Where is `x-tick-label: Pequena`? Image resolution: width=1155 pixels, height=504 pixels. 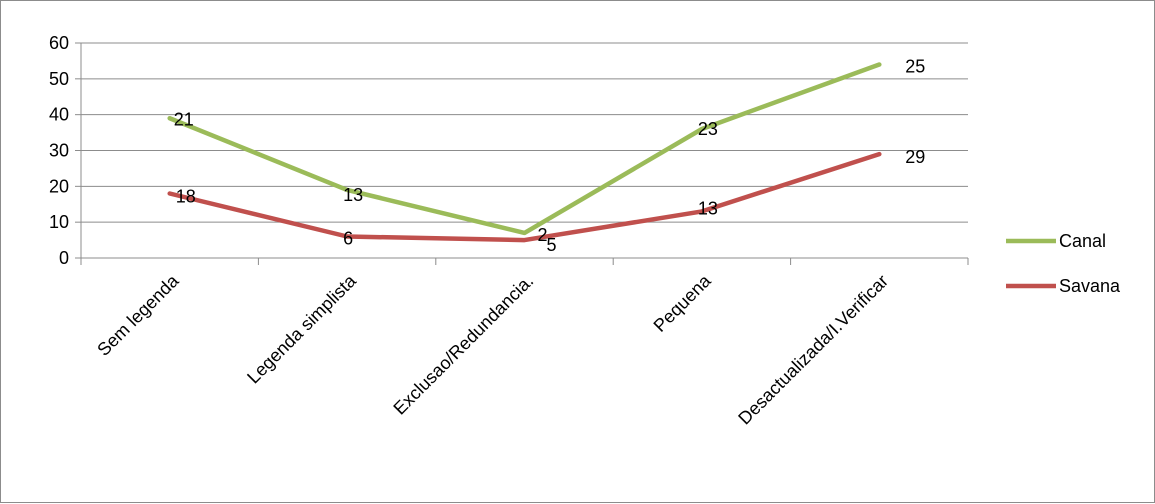 x-tick-label: Pequena is located at coordinates (683, 303).